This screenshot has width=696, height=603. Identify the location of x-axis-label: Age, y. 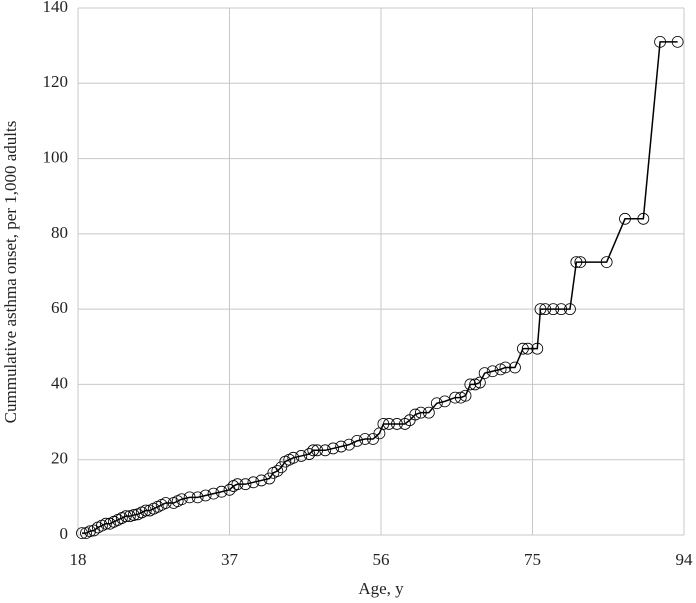
(381, 588).